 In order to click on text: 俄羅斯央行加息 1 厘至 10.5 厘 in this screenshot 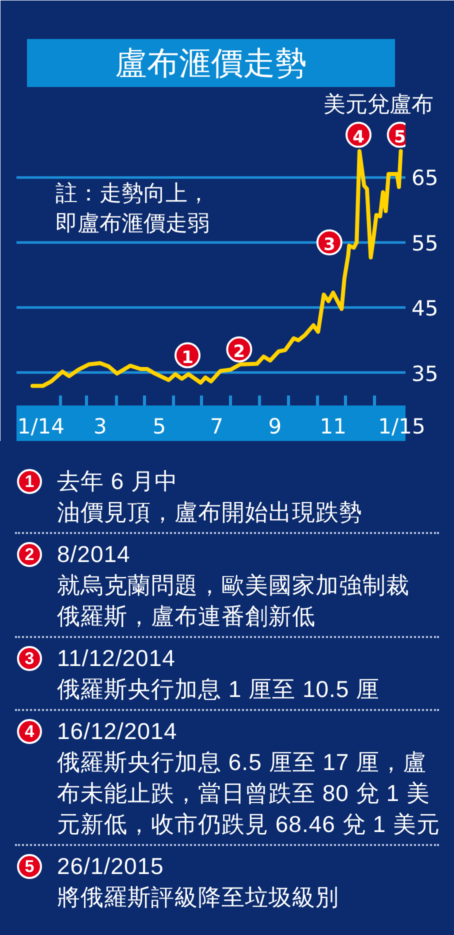, I will do `click(219, 689)`.